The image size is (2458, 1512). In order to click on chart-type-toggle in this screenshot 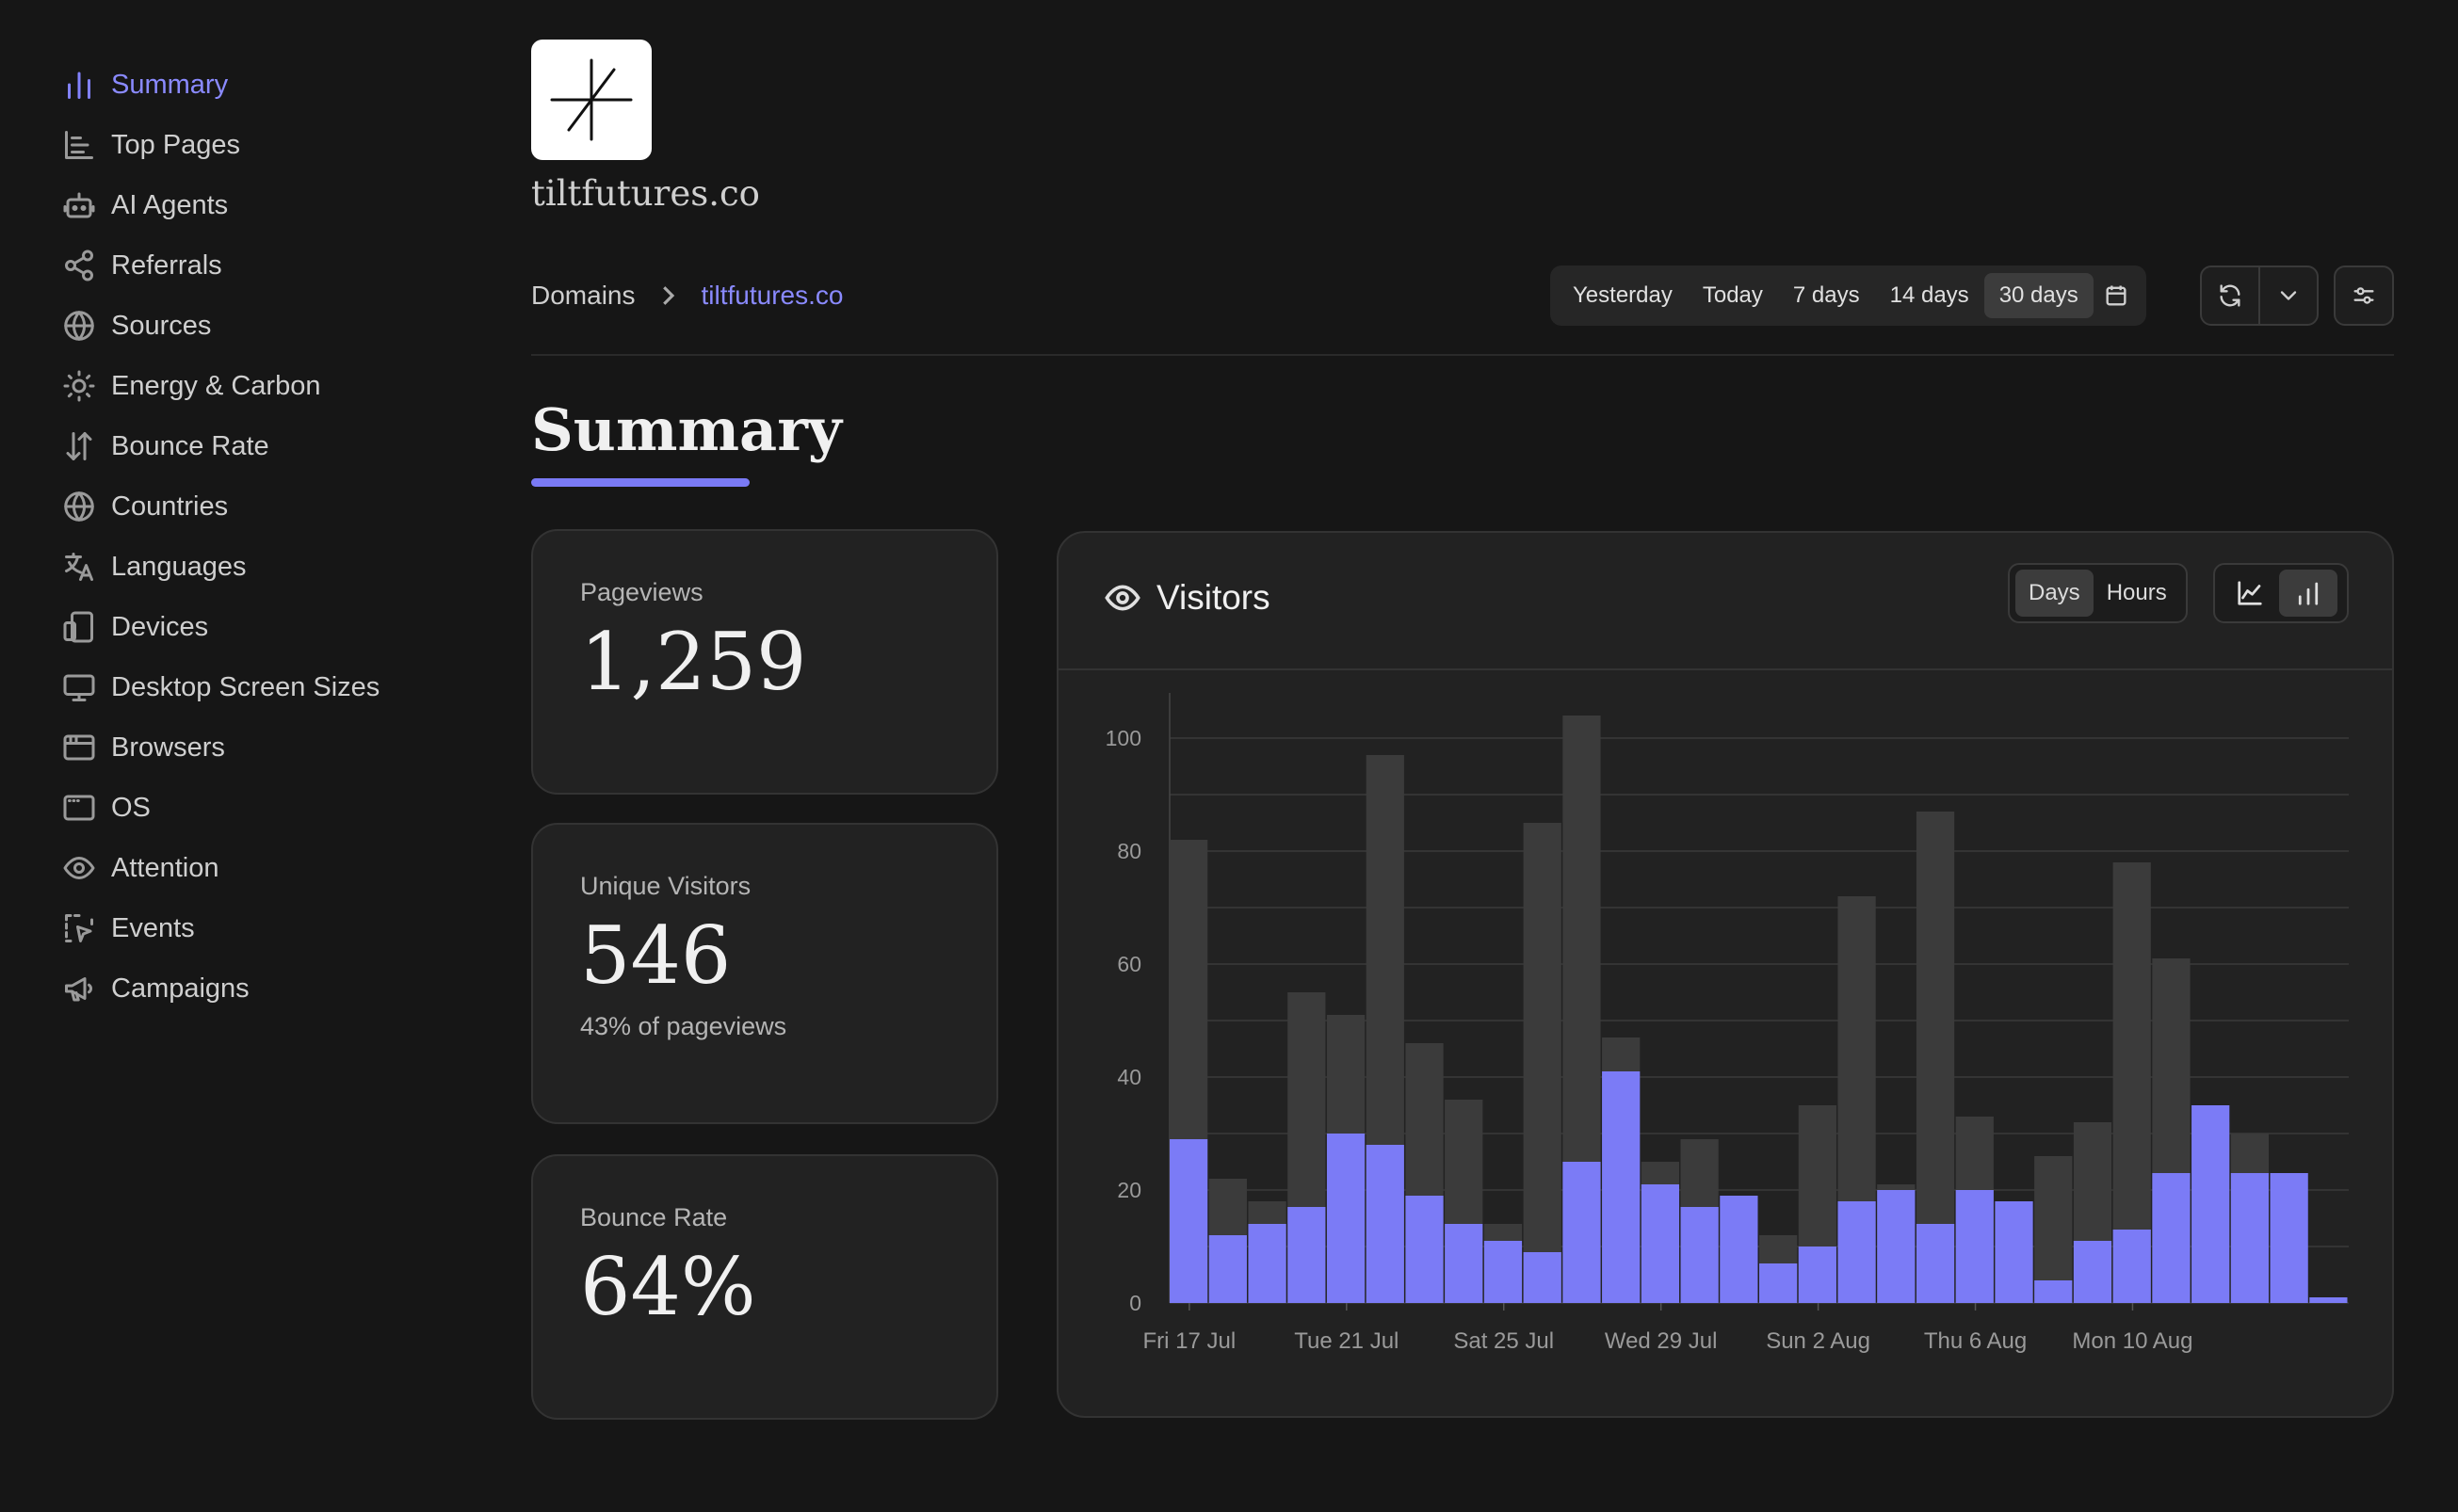, I will do `click(2281, 593)`.